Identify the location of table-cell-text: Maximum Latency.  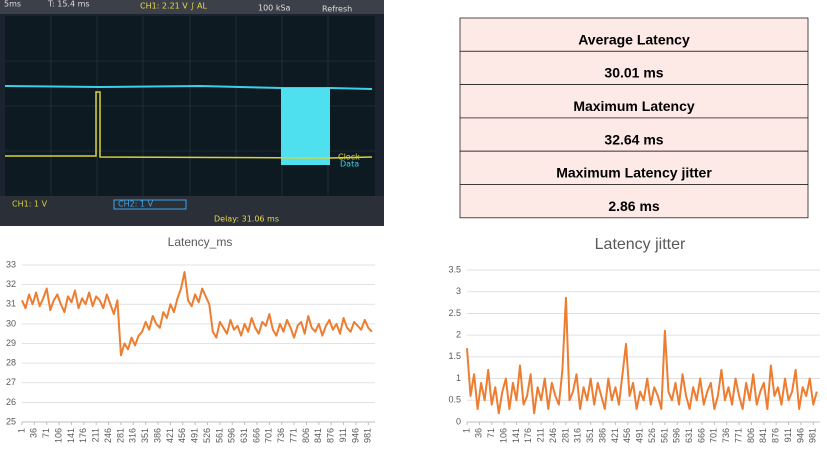
(634, 106).